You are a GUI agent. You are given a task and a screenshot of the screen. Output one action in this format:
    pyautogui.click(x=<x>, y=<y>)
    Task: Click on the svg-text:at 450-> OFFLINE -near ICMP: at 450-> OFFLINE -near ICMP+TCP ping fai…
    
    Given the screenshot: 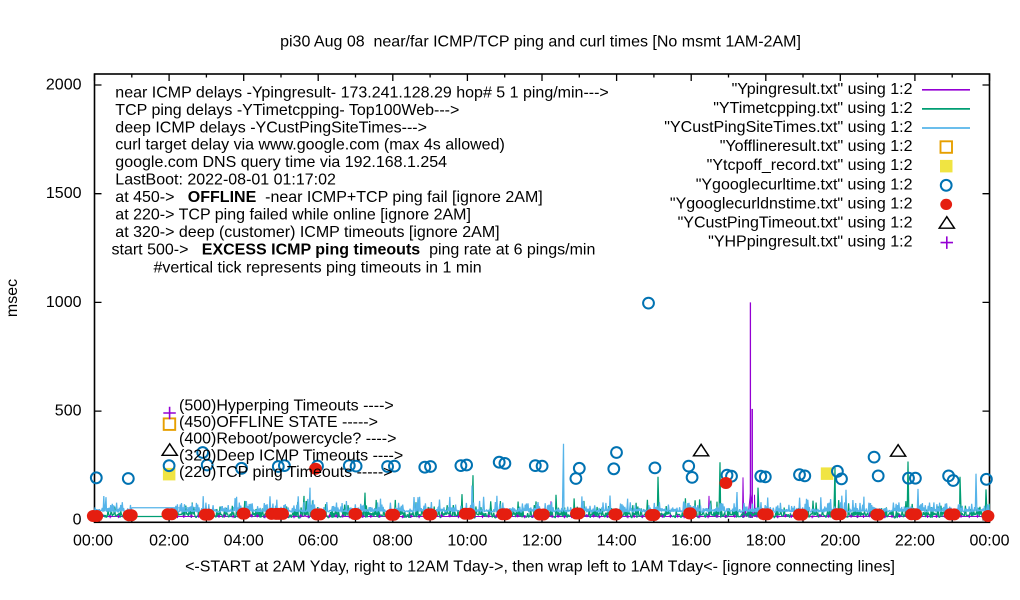 What is the action you would take?
    pyautogui.click(x=328, y=197)
    